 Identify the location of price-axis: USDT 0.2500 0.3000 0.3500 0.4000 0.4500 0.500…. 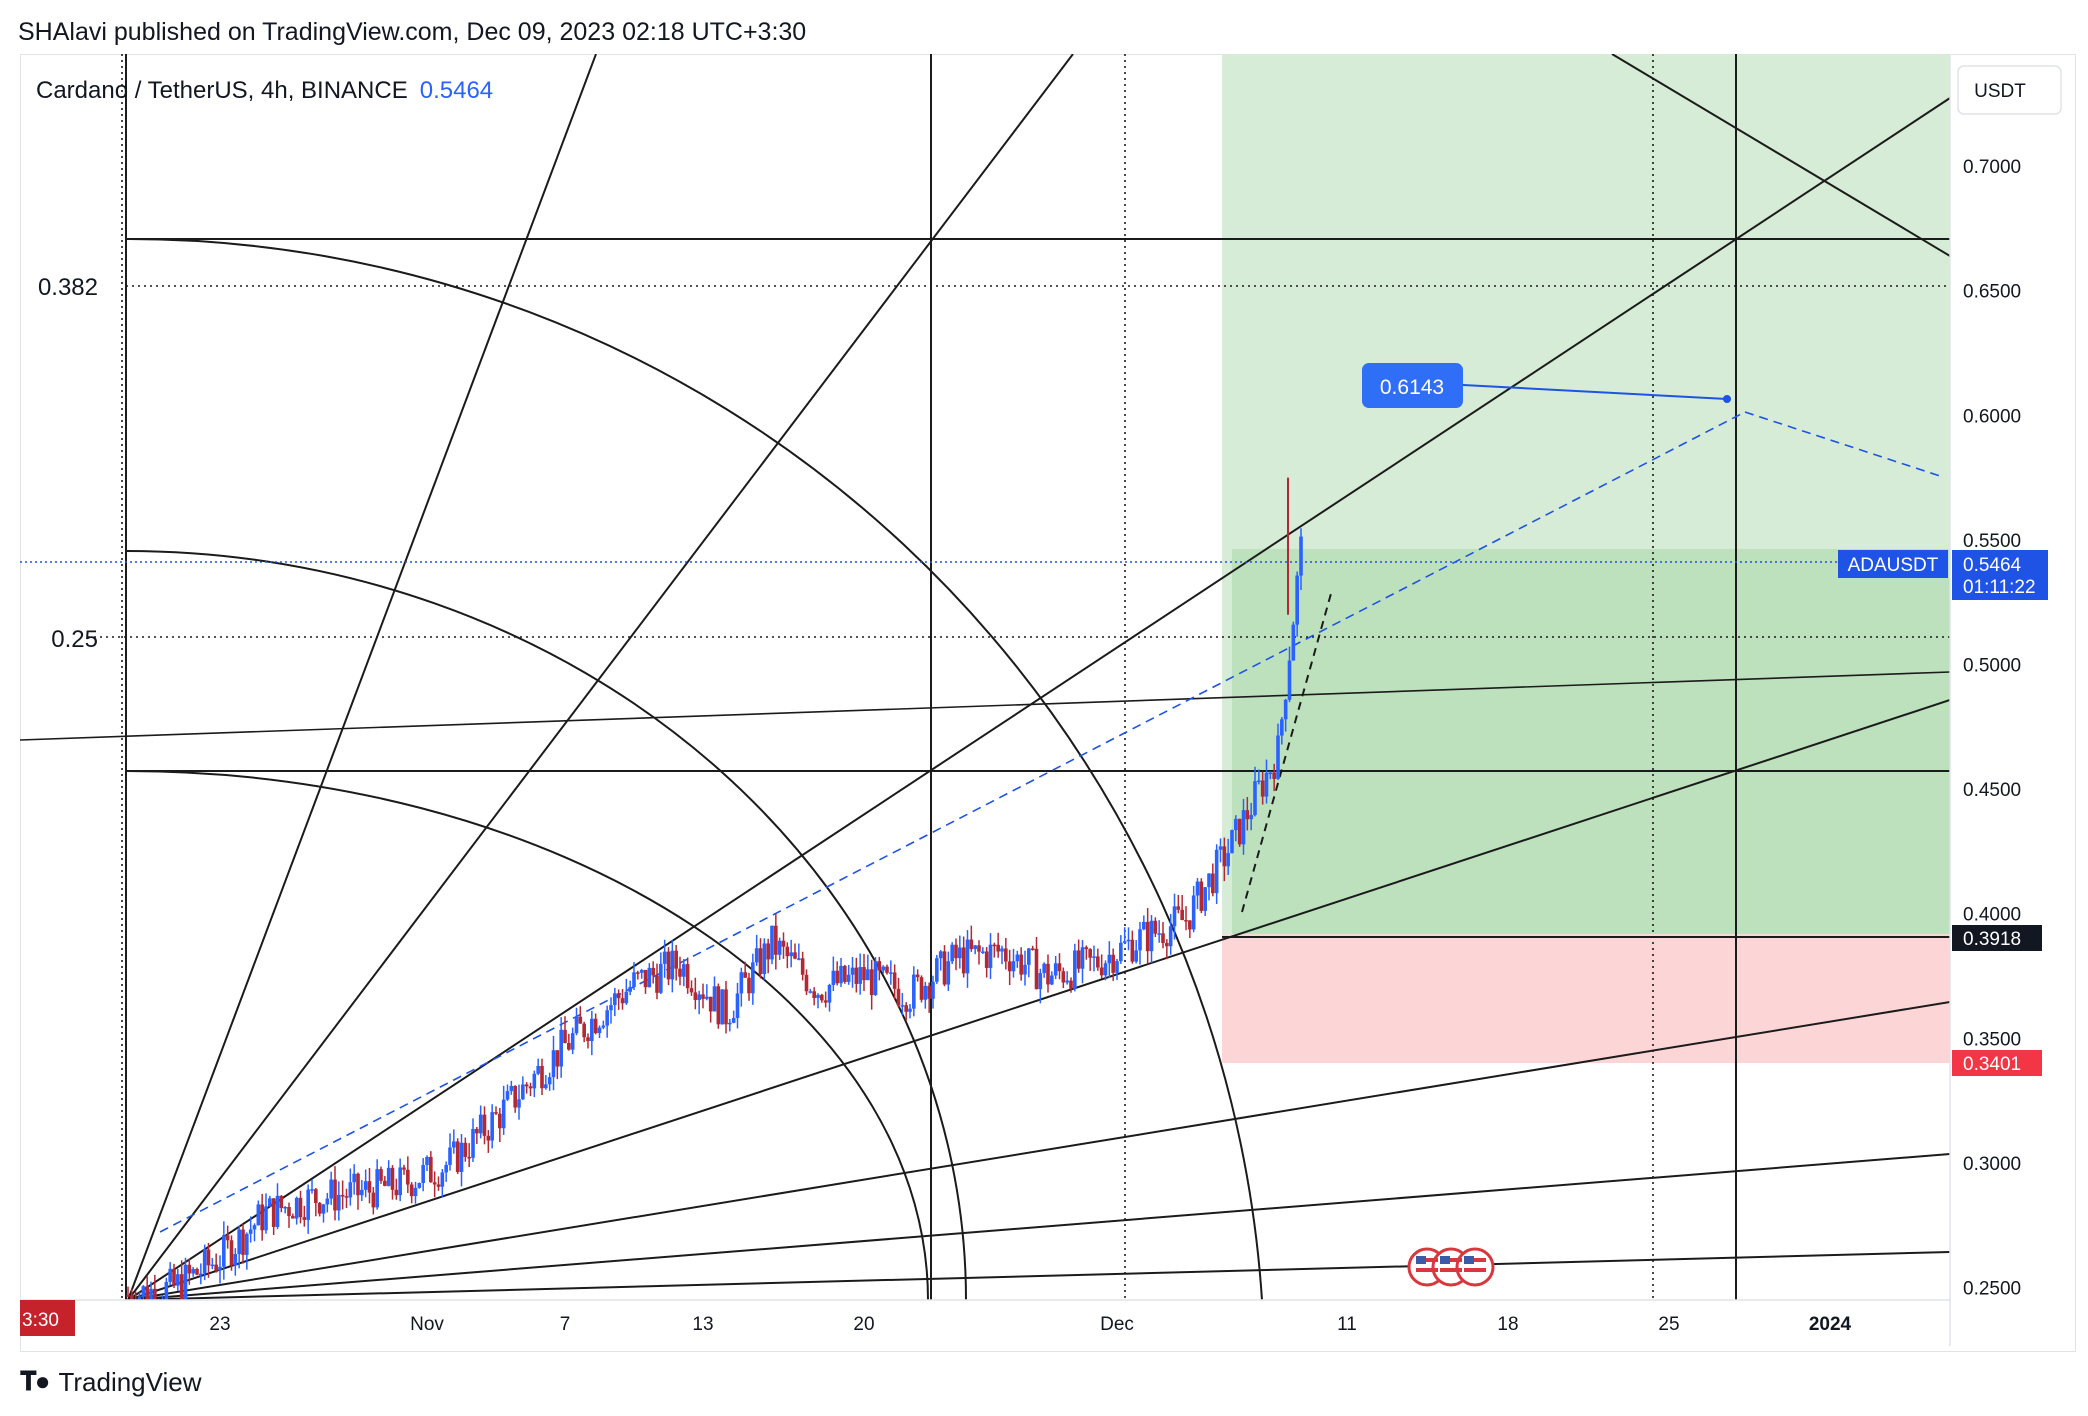
(2005, 700).